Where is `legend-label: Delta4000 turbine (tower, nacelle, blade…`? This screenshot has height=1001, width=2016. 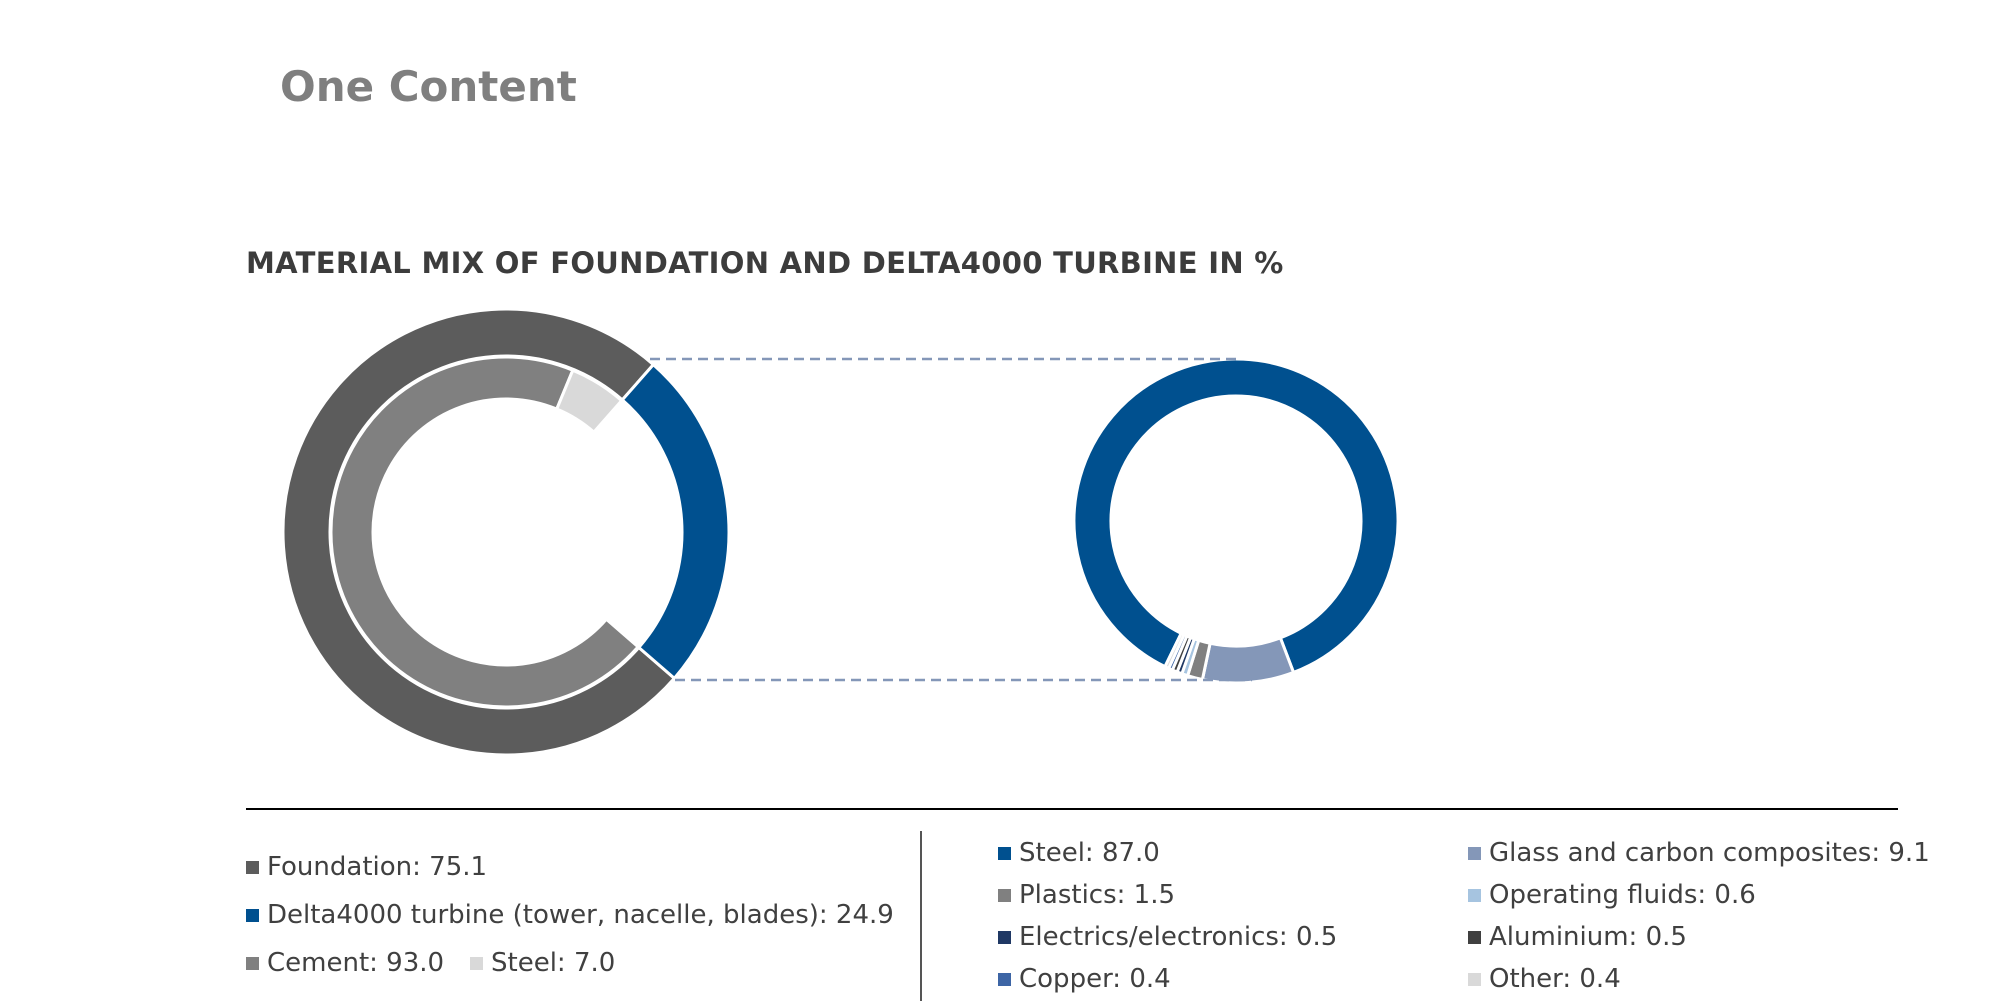 legend-label: Delta4000 turbine (tower, nacelle, blade… is located at coordinates (580, 915).